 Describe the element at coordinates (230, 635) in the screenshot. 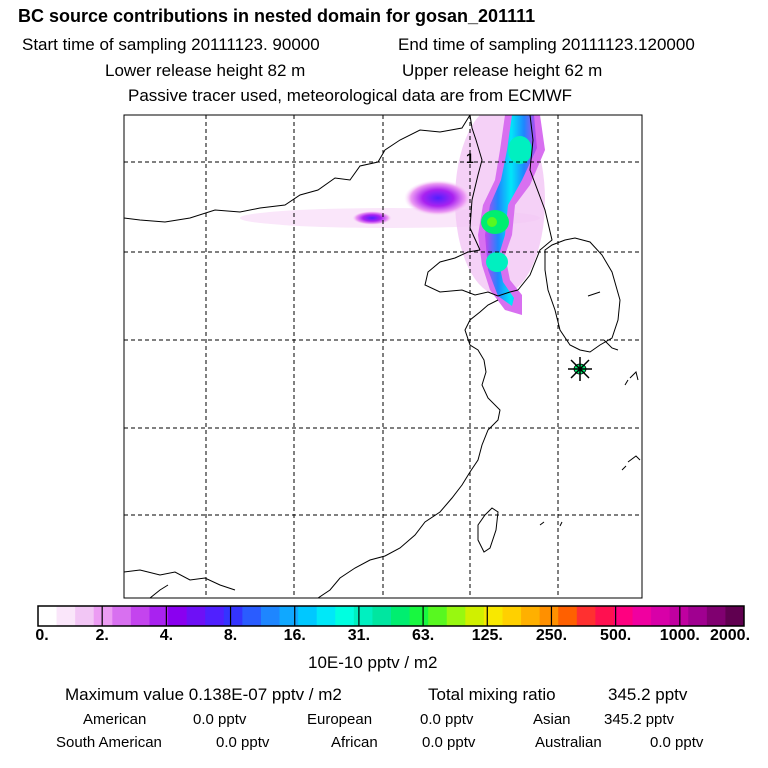

I see `colorbar-tick-label: 8.` at that location.